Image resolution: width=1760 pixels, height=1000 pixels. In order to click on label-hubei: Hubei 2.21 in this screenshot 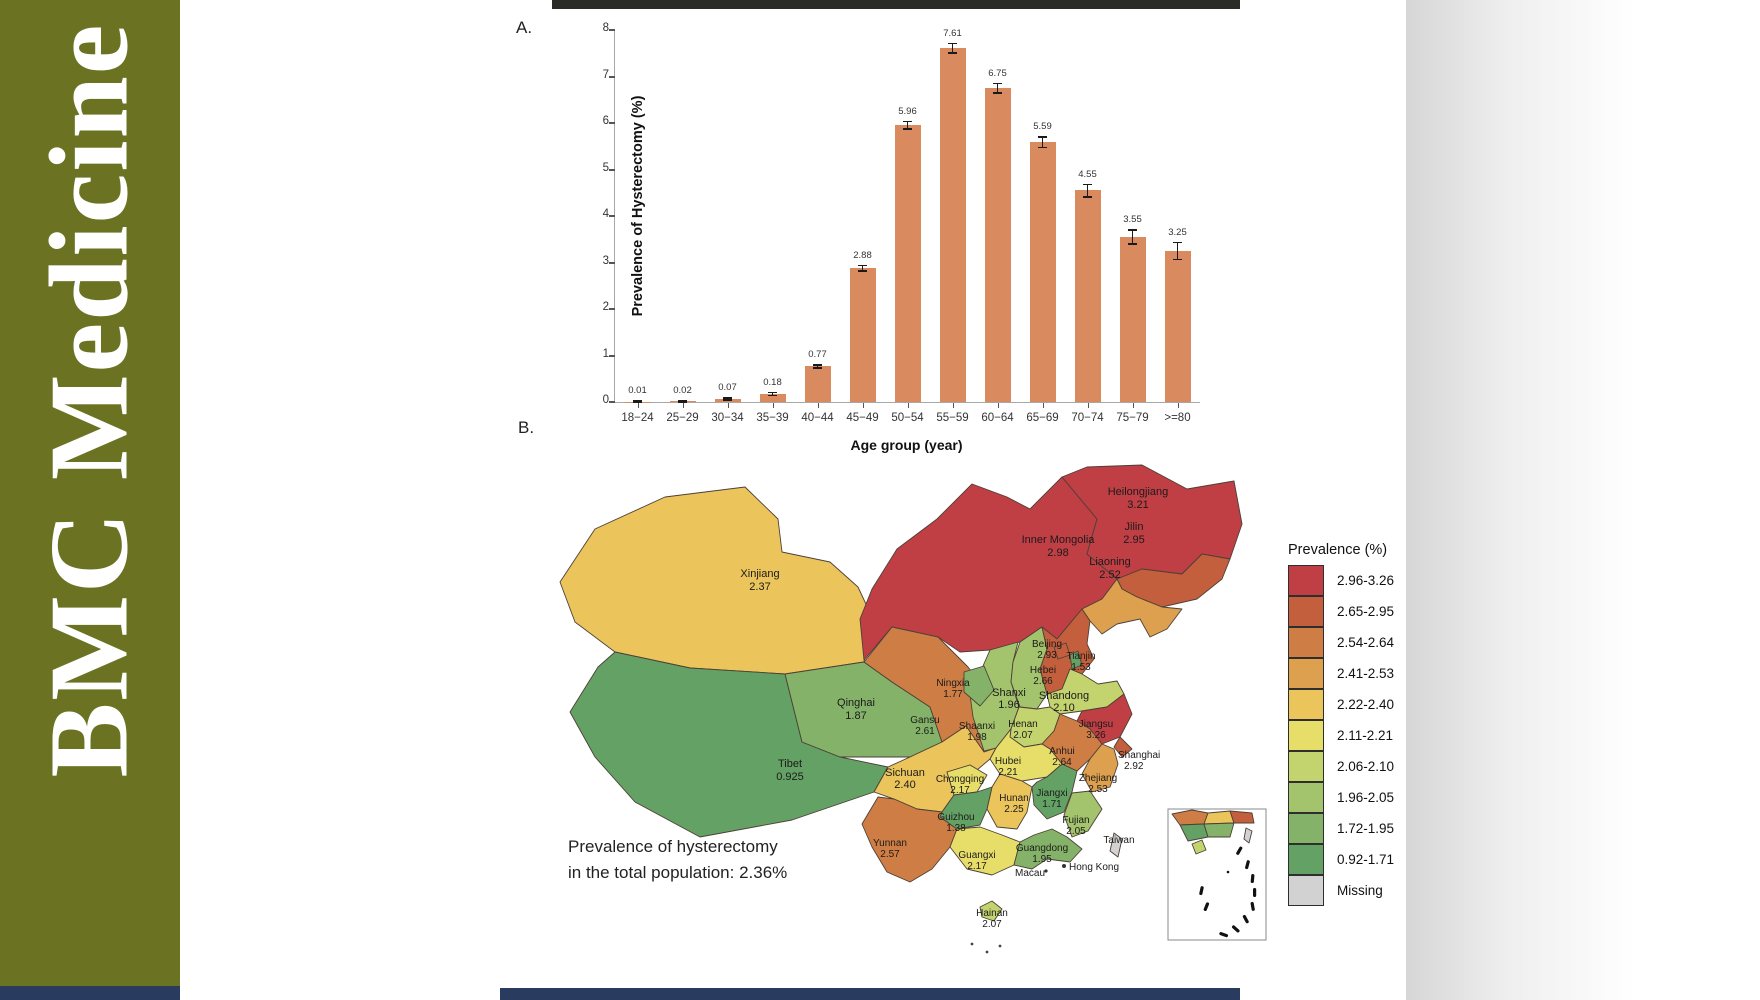, I will do `click(1008, 767)`.